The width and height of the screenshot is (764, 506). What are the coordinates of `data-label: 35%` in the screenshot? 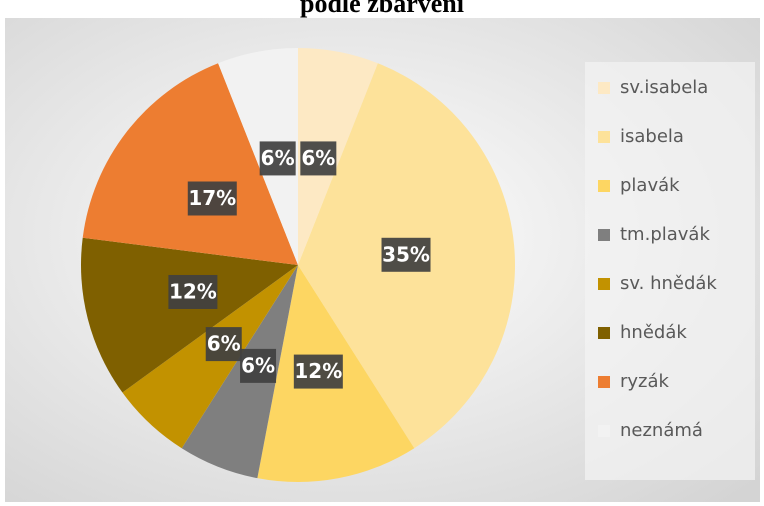 It's located at (406, 254).